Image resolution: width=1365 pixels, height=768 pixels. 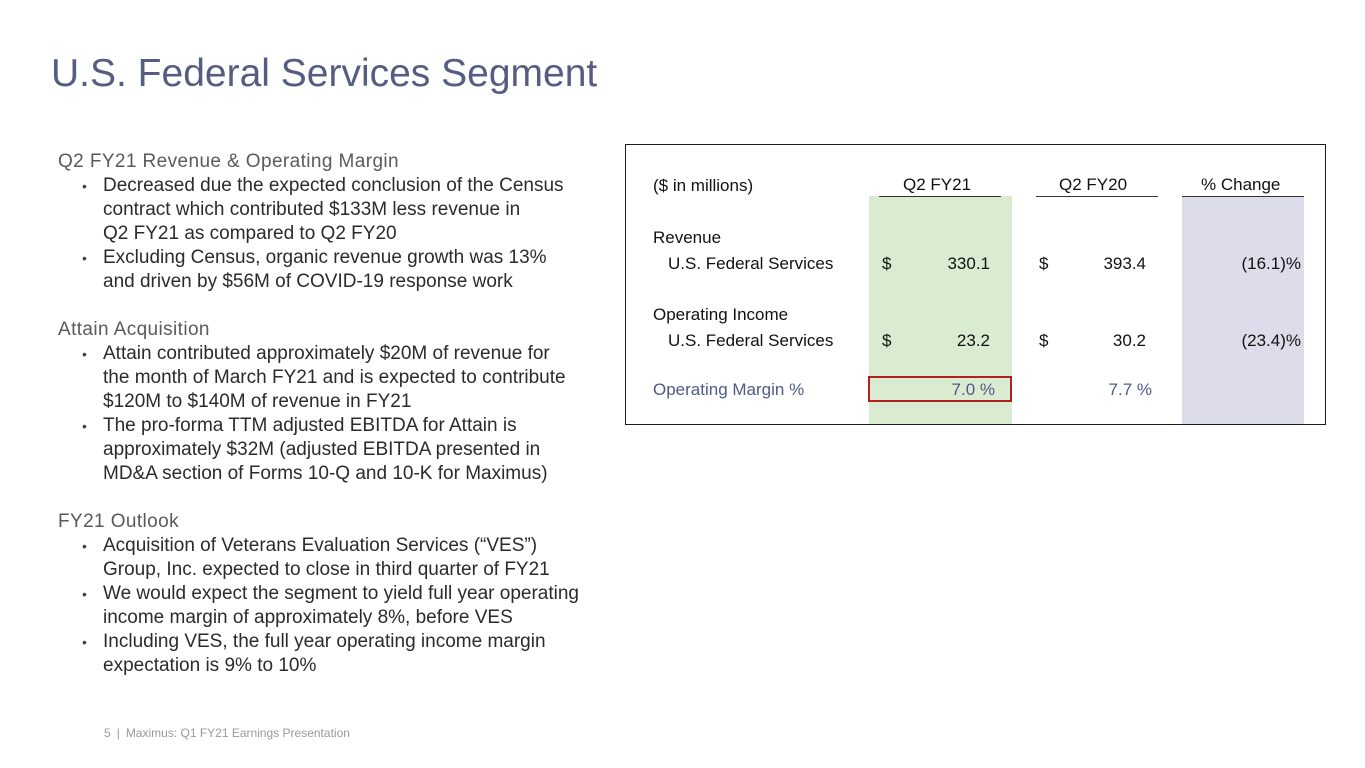 I want to click on column-header-q2fy20: Q2 FY20, so click(x=1093, y=184).